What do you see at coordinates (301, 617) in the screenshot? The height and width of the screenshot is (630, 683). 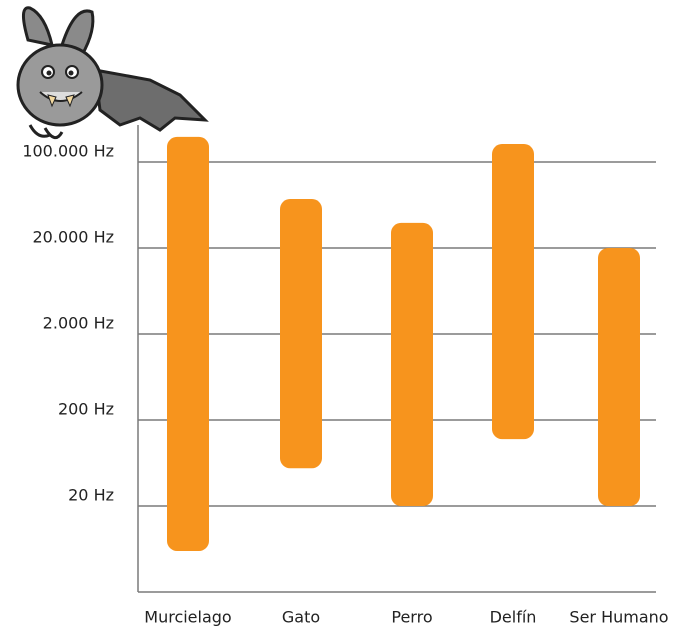 I see `x-tick-label: Gato` at bounding box center [301, 617].